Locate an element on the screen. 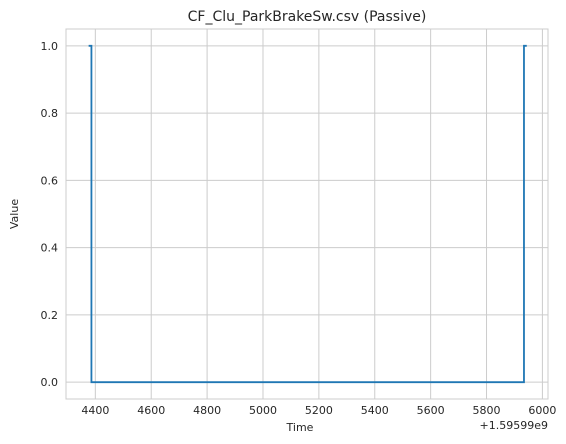 This screenshot has width=566, height=444. x-tick-label: 4800 is located at coordinates (207, 410).